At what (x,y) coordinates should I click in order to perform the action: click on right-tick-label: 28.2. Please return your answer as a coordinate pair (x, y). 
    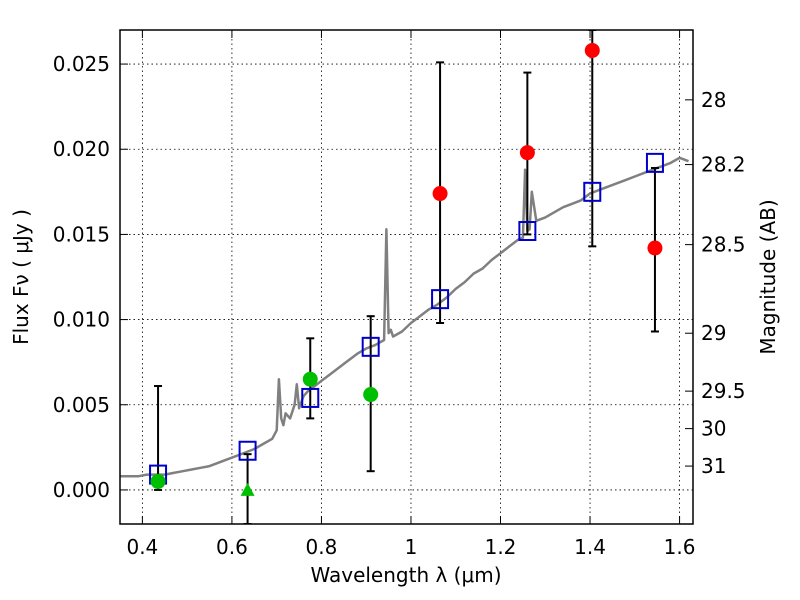
    Looking at the image, I should click on (723, 165).